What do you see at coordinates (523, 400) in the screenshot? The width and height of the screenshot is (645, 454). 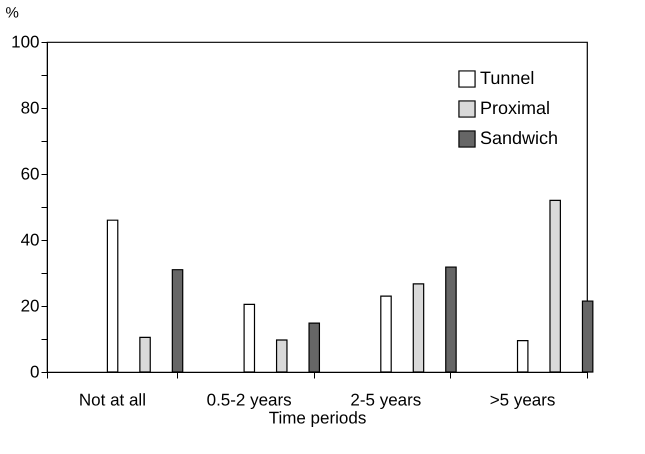 I see `x-tick-label: >5 years` at bounding box center [523, 400].